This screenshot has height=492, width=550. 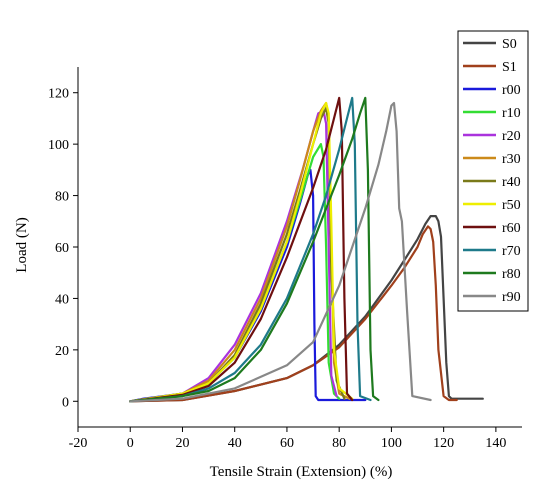 What do you see at coordinates (62, 351) in the screenshot?
I see `y-tick-label: 20` at bounding box center [62, 351].